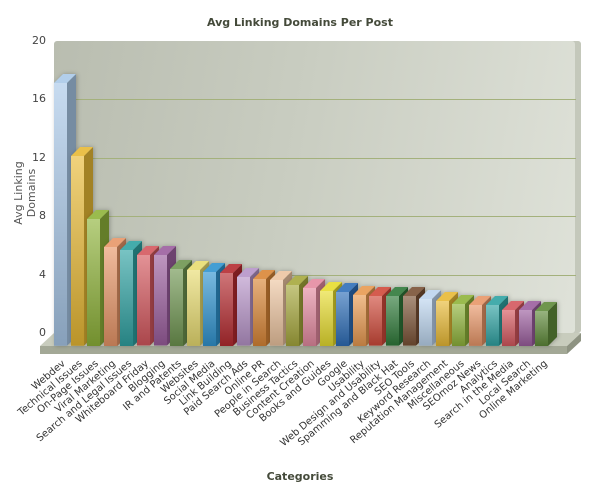 Image resolution: width=600 pixels, height=492 pixels. Describe the element at coordinates (546, 323) in the screenshot. I see `bar` at that location.